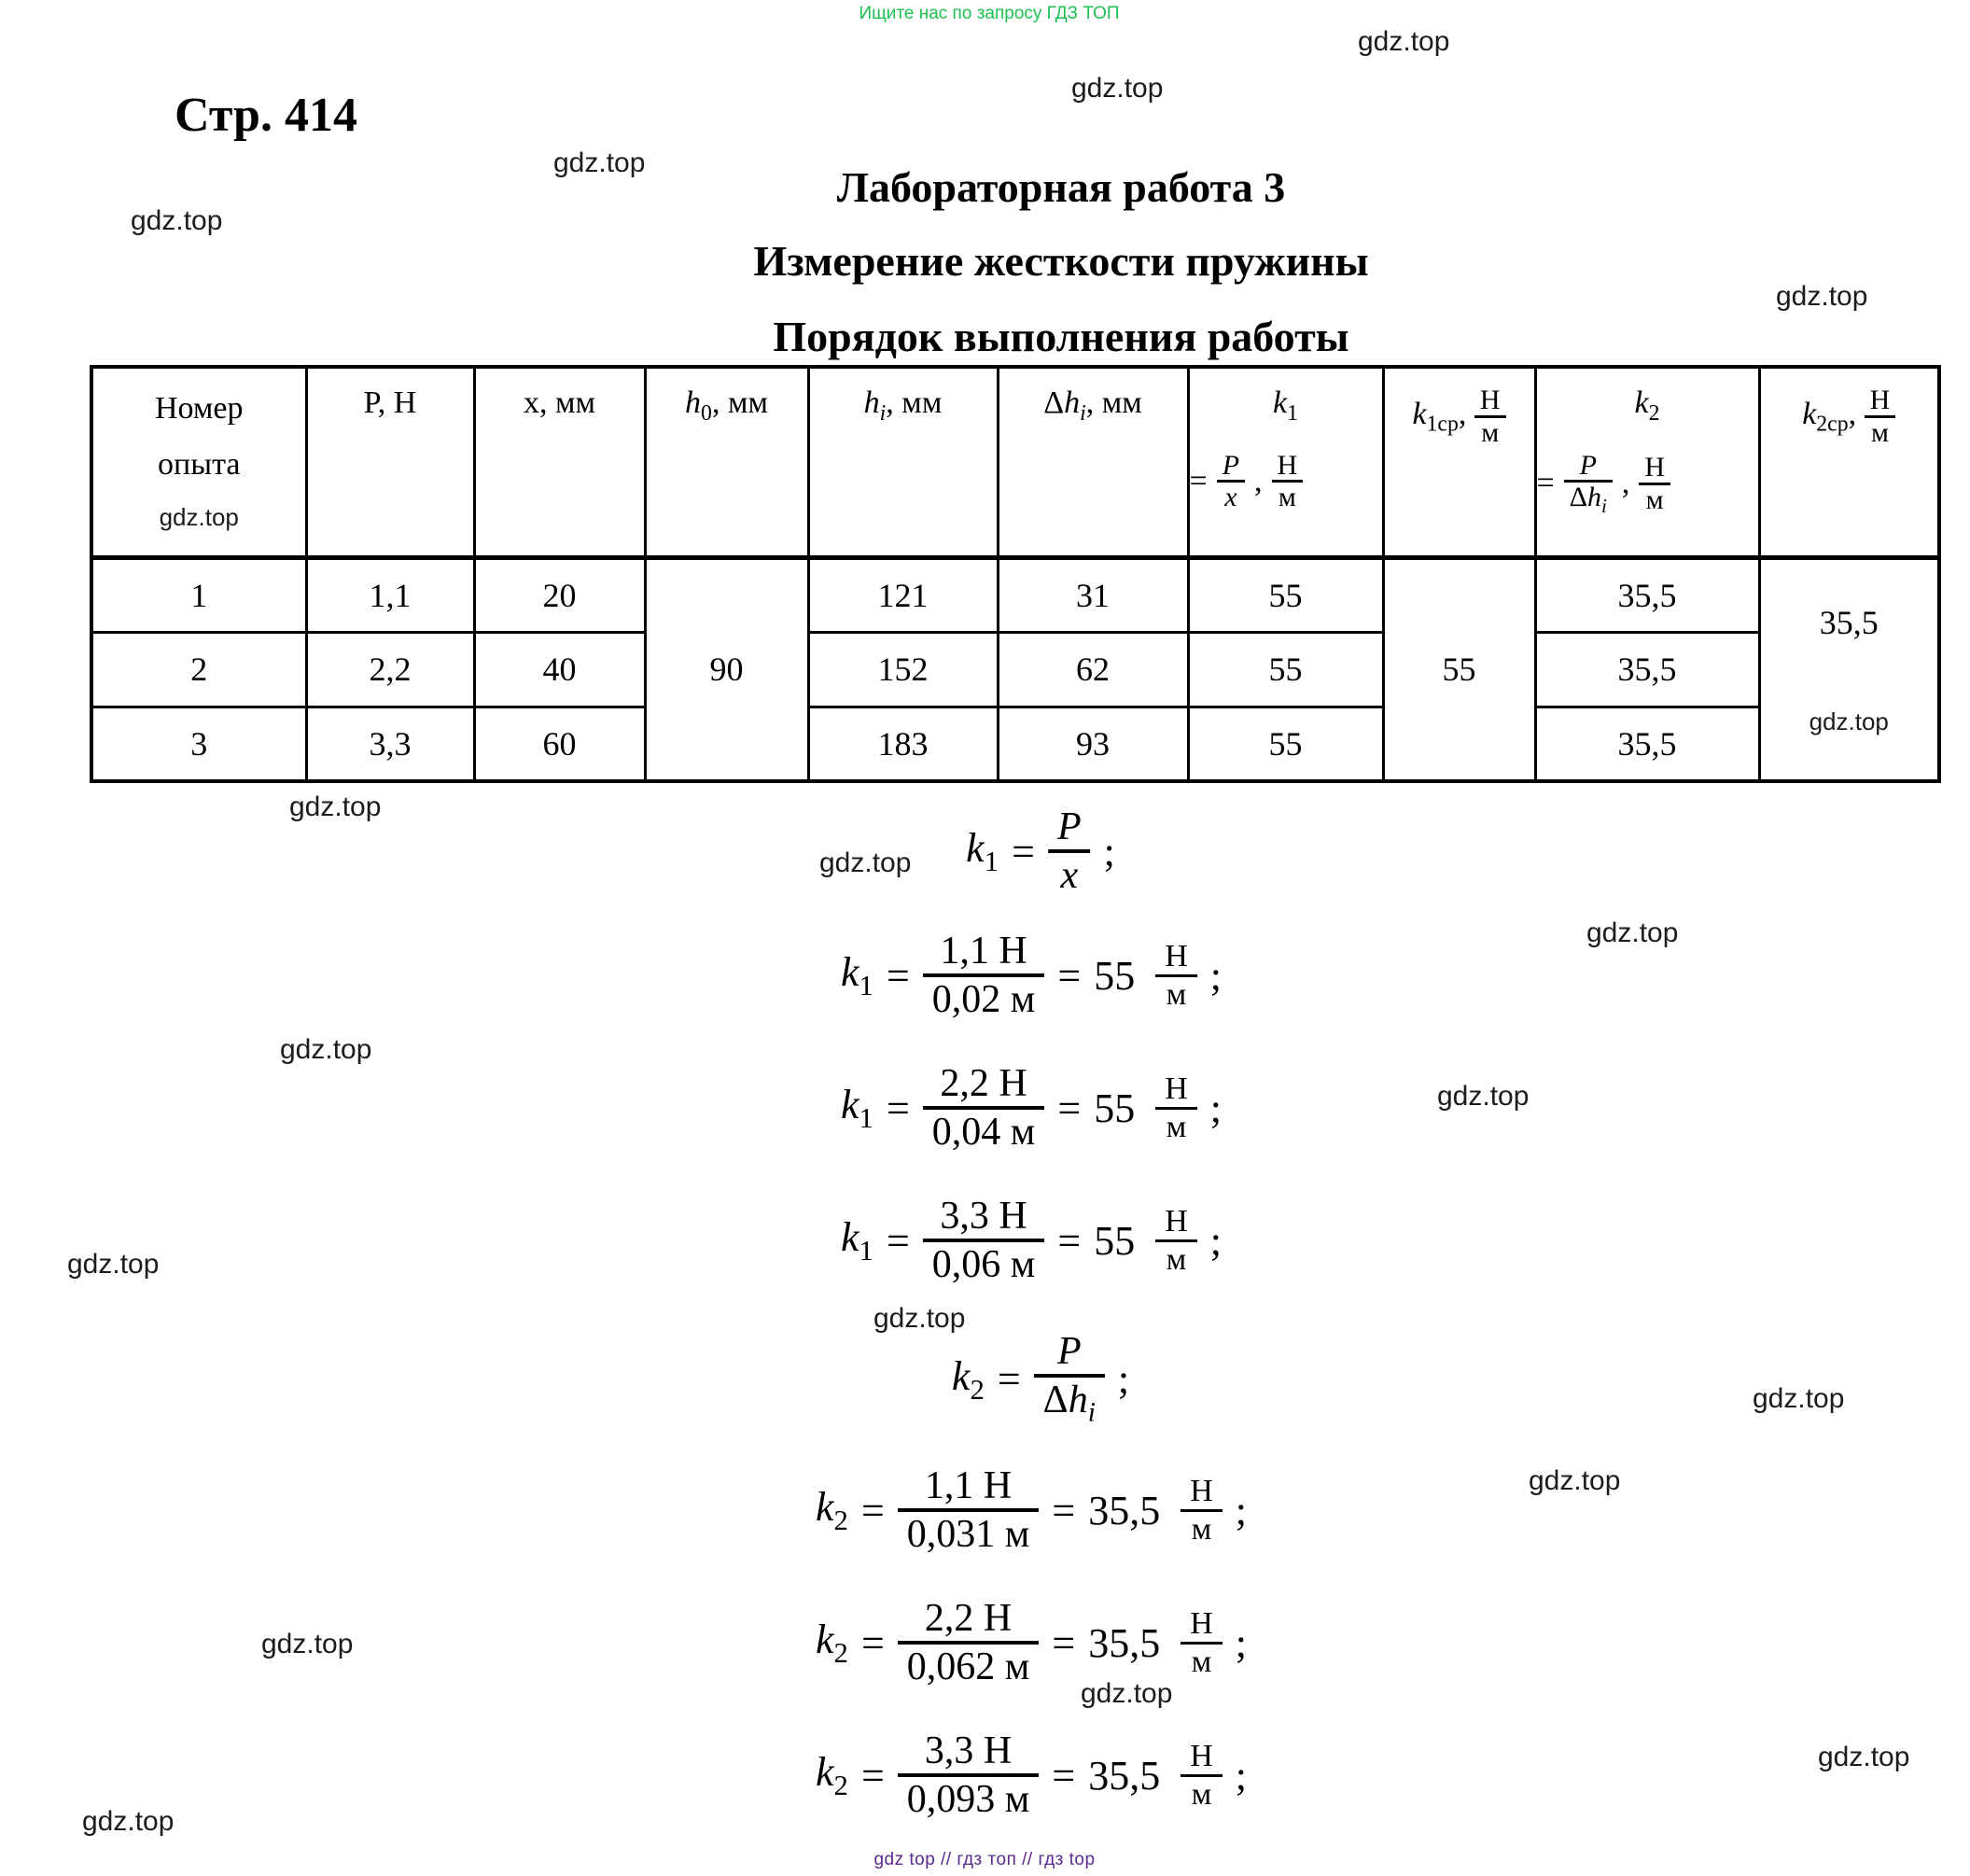 The width and height of the screenshot is (1970, 1876). Describe the element at coordinates (1093, 594) in the screenshot. I see `cell-dhi: 31` at that location.